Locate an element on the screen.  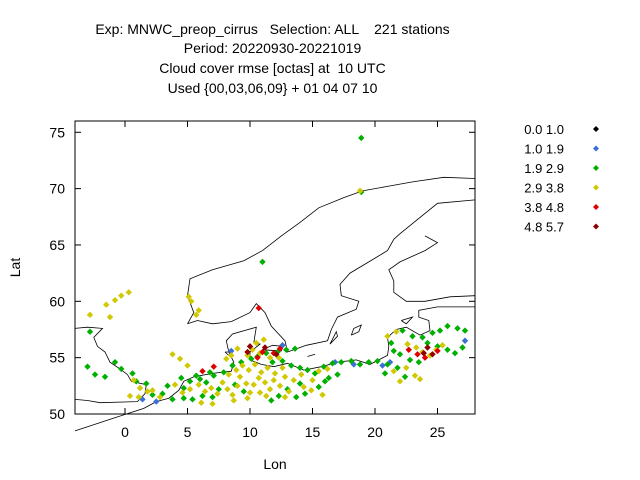
y-tick-label: 50 is located at coordinates (57, 414).